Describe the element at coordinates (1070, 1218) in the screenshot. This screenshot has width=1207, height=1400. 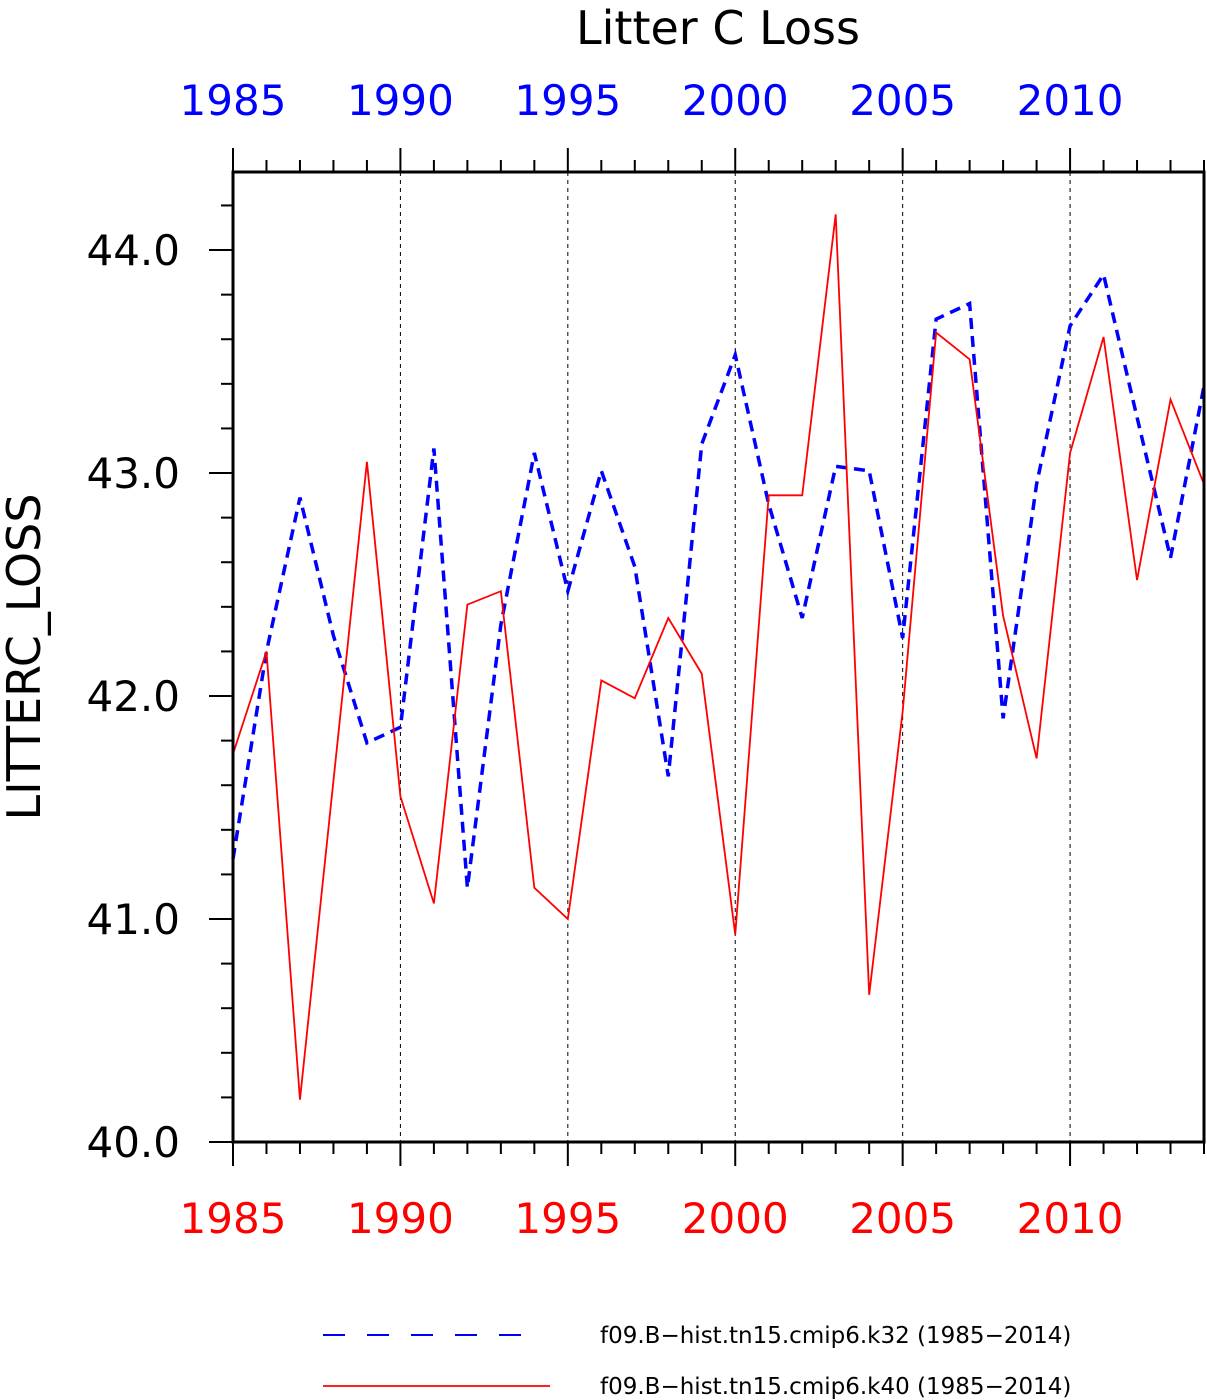
I see `bottom-tick-label: 2010` at that location.